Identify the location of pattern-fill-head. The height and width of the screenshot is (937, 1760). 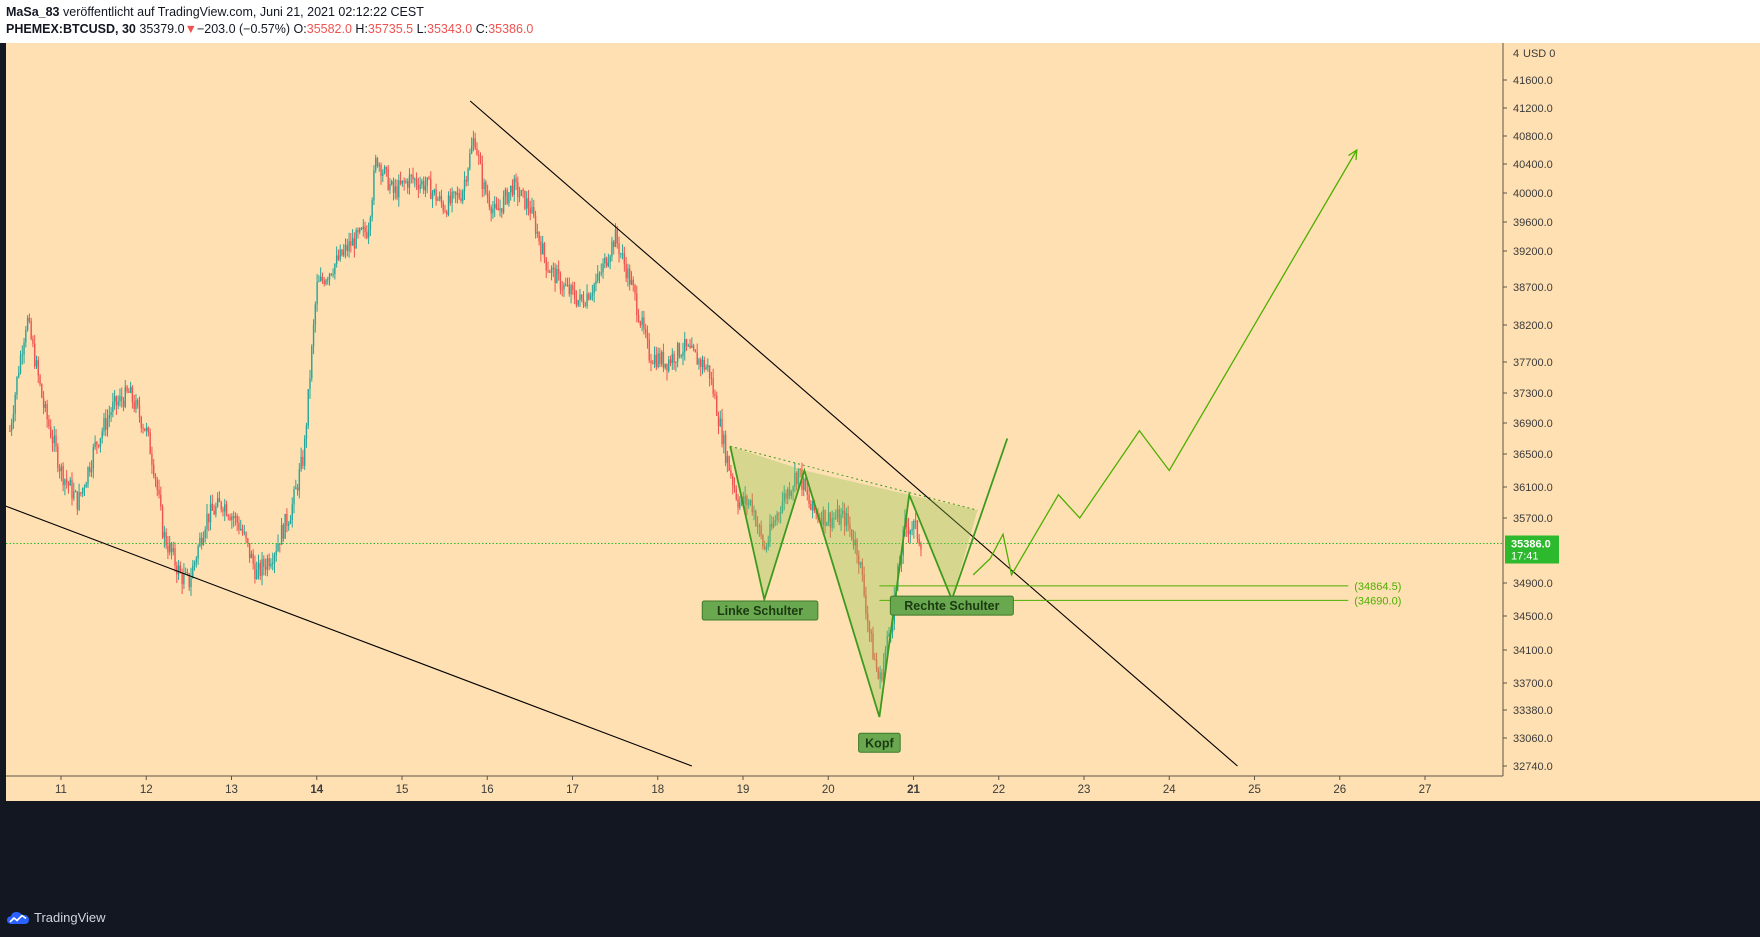
(857, 593).